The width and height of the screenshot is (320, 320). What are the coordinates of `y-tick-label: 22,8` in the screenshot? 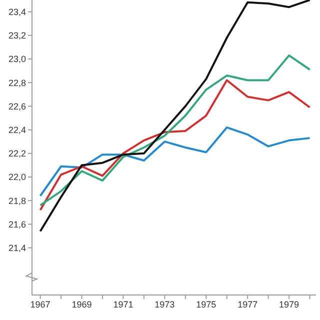 It's located at (17, 83).